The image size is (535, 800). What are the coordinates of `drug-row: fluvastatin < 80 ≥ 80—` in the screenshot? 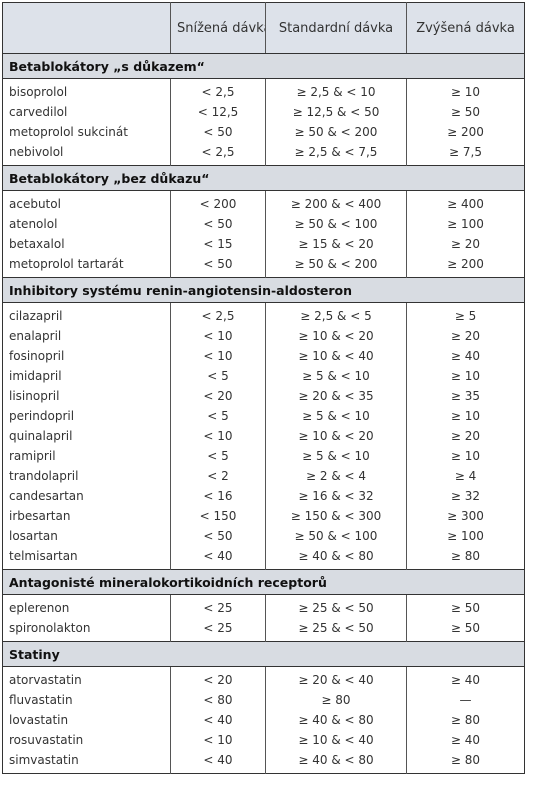 It's located at (264, 700).